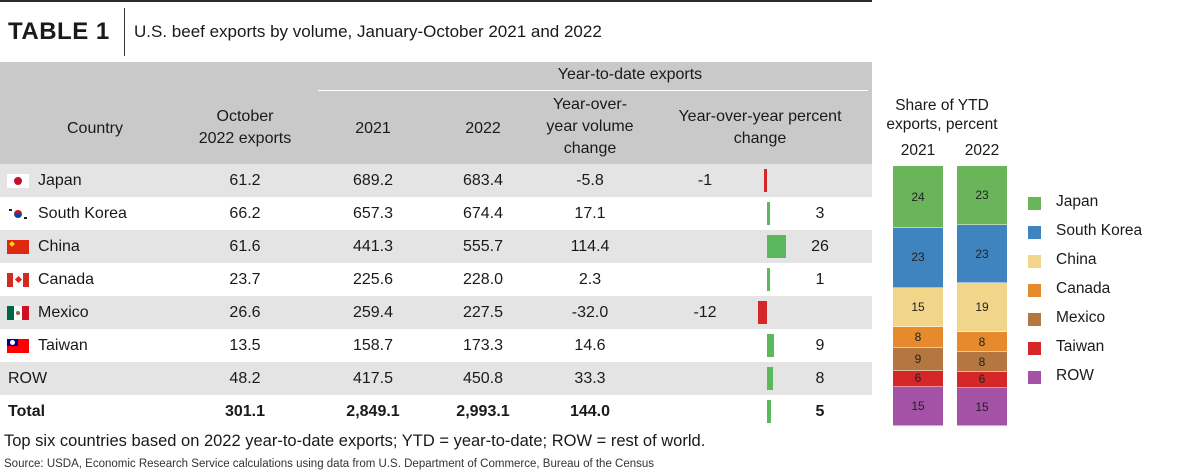 The height and width of the screenshot is (474, 1200). I want to click on yoy-cell: 17.1, so click(590, 213).